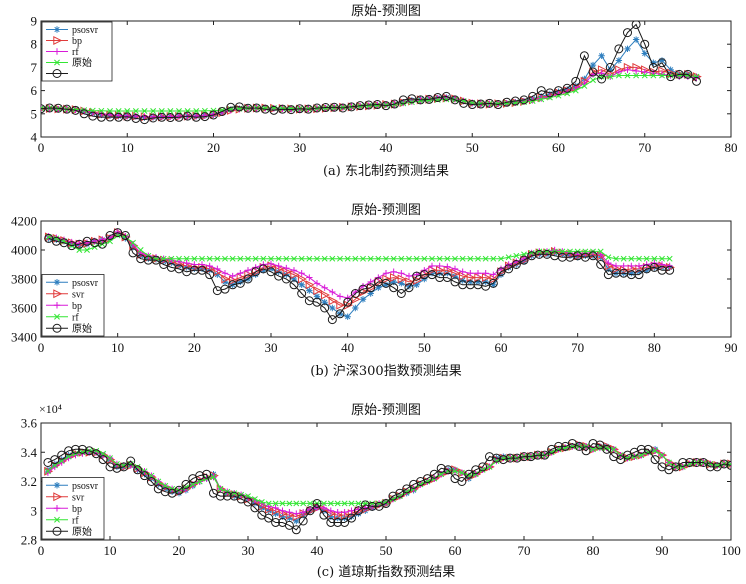  Describe the element at coordinates (77, 509) in the screenshot. I see `legend-label: bp` at that location.